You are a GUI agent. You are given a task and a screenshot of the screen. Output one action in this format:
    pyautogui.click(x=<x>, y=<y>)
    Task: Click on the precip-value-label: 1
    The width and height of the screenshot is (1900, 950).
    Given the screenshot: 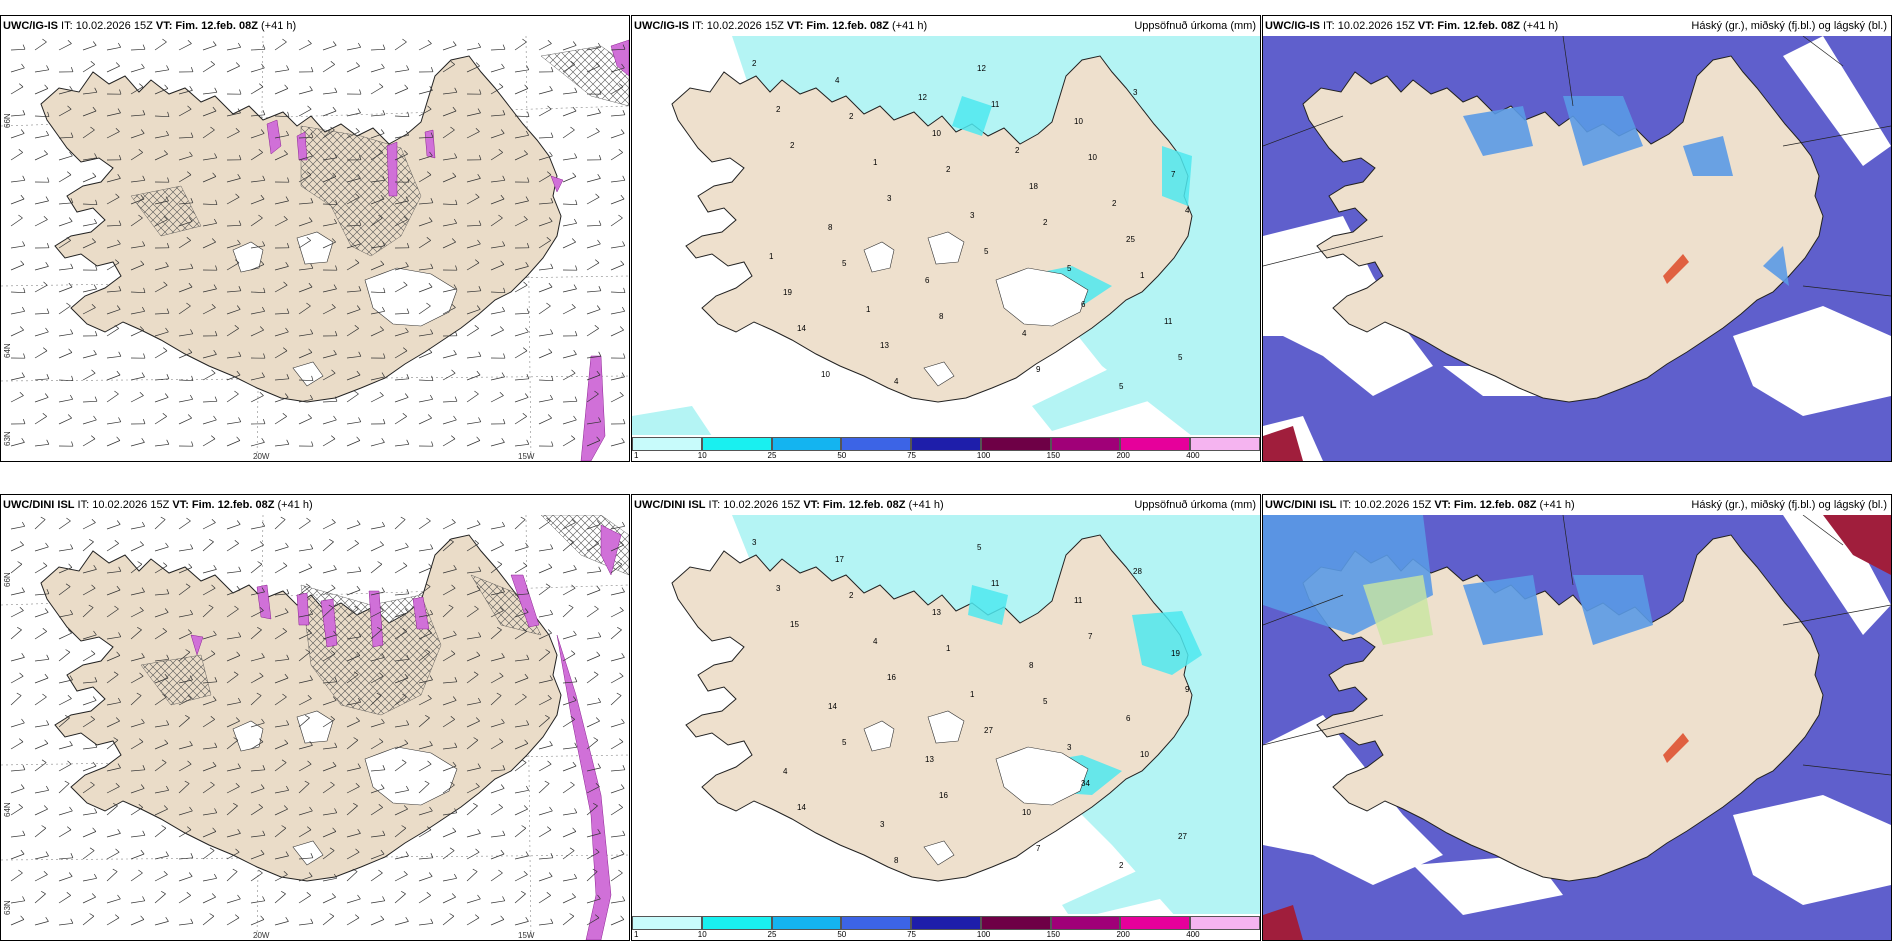 What is the action you would take?
    pyautogui.click(x=972, y=694)
    